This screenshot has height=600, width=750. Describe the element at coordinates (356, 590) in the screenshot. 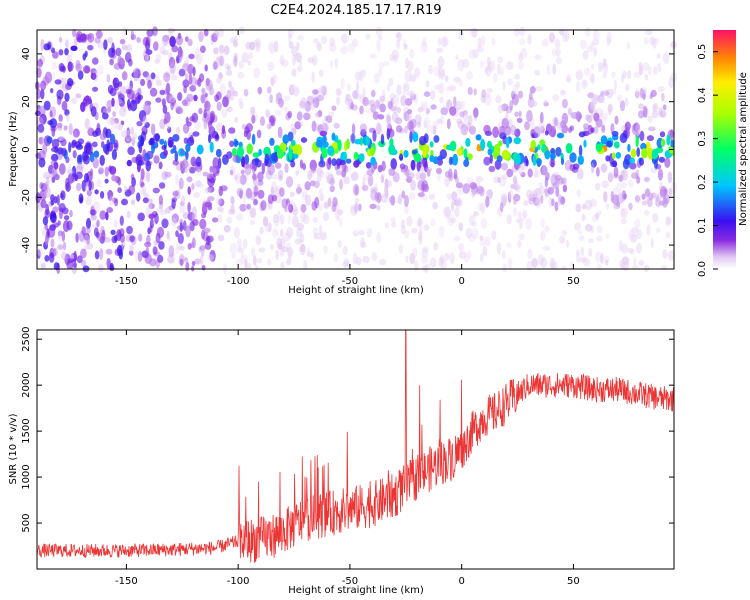

I see `snr-x-axis-label: Height of straight line (km)` at that location.